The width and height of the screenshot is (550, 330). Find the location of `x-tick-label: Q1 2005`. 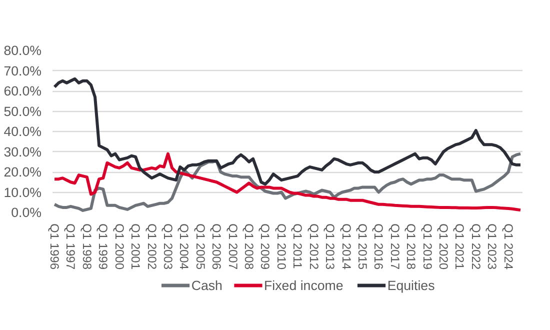

x-tick-label: Q1 2005 is located at coordinates (200, 247).